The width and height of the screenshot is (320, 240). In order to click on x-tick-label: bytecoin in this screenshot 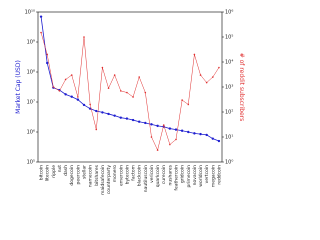, I will do `click(127, 175)`.